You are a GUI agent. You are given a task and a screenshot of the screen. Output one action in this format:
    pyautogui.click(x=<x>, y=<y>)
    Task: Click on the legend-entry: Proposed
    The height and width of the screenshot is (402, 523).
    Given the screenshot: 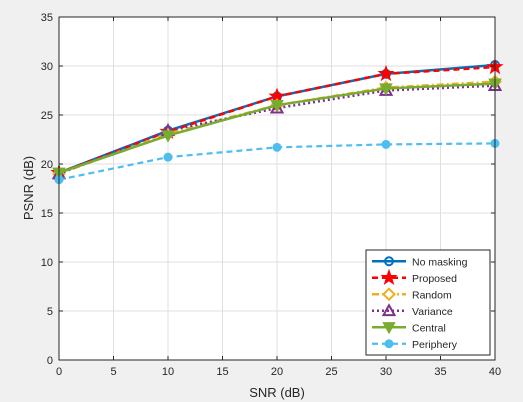 What is the action you would take?
    pyautogui.click(x=414, y=277)
    